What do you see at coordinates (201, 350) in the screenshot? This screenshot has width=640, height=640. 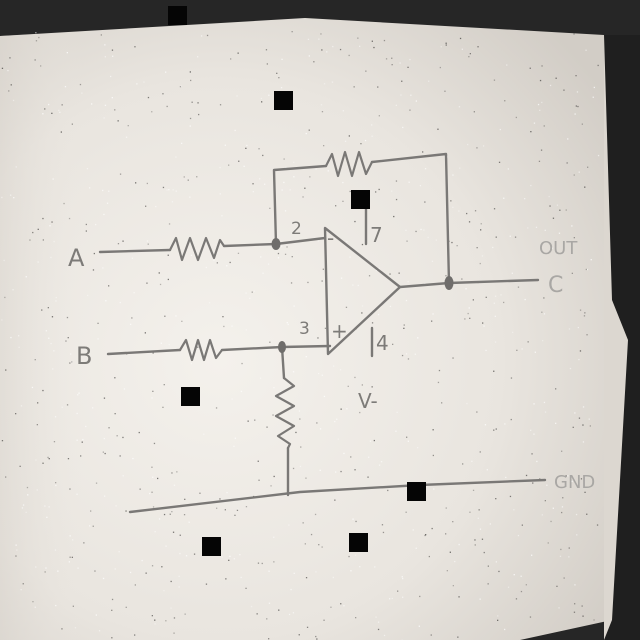 I see `resistor-b` at bounding box center [201, 350].